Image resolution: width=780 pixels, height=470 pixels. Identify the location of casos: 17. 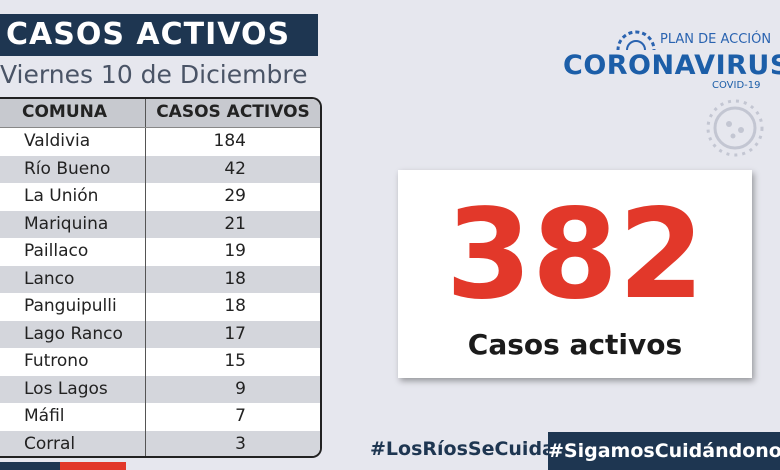
(235, 333).